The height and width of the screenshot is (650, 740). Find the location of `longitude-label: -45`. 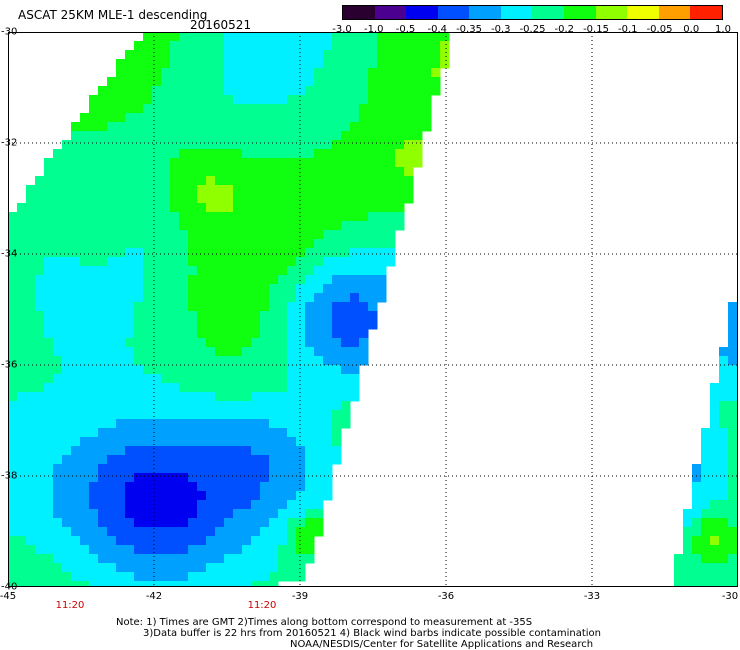

longitude-label: -45 is located at coordinates (8, 596).